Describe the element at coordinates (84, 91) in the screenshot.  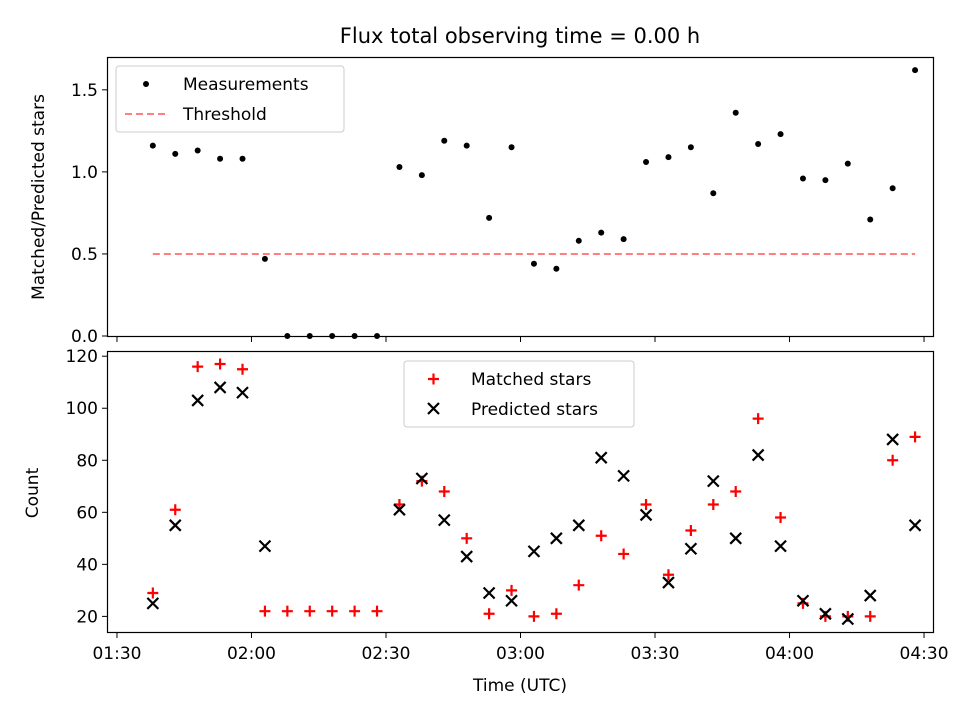
I see `top-y-tick-label: 1.5` at that location.